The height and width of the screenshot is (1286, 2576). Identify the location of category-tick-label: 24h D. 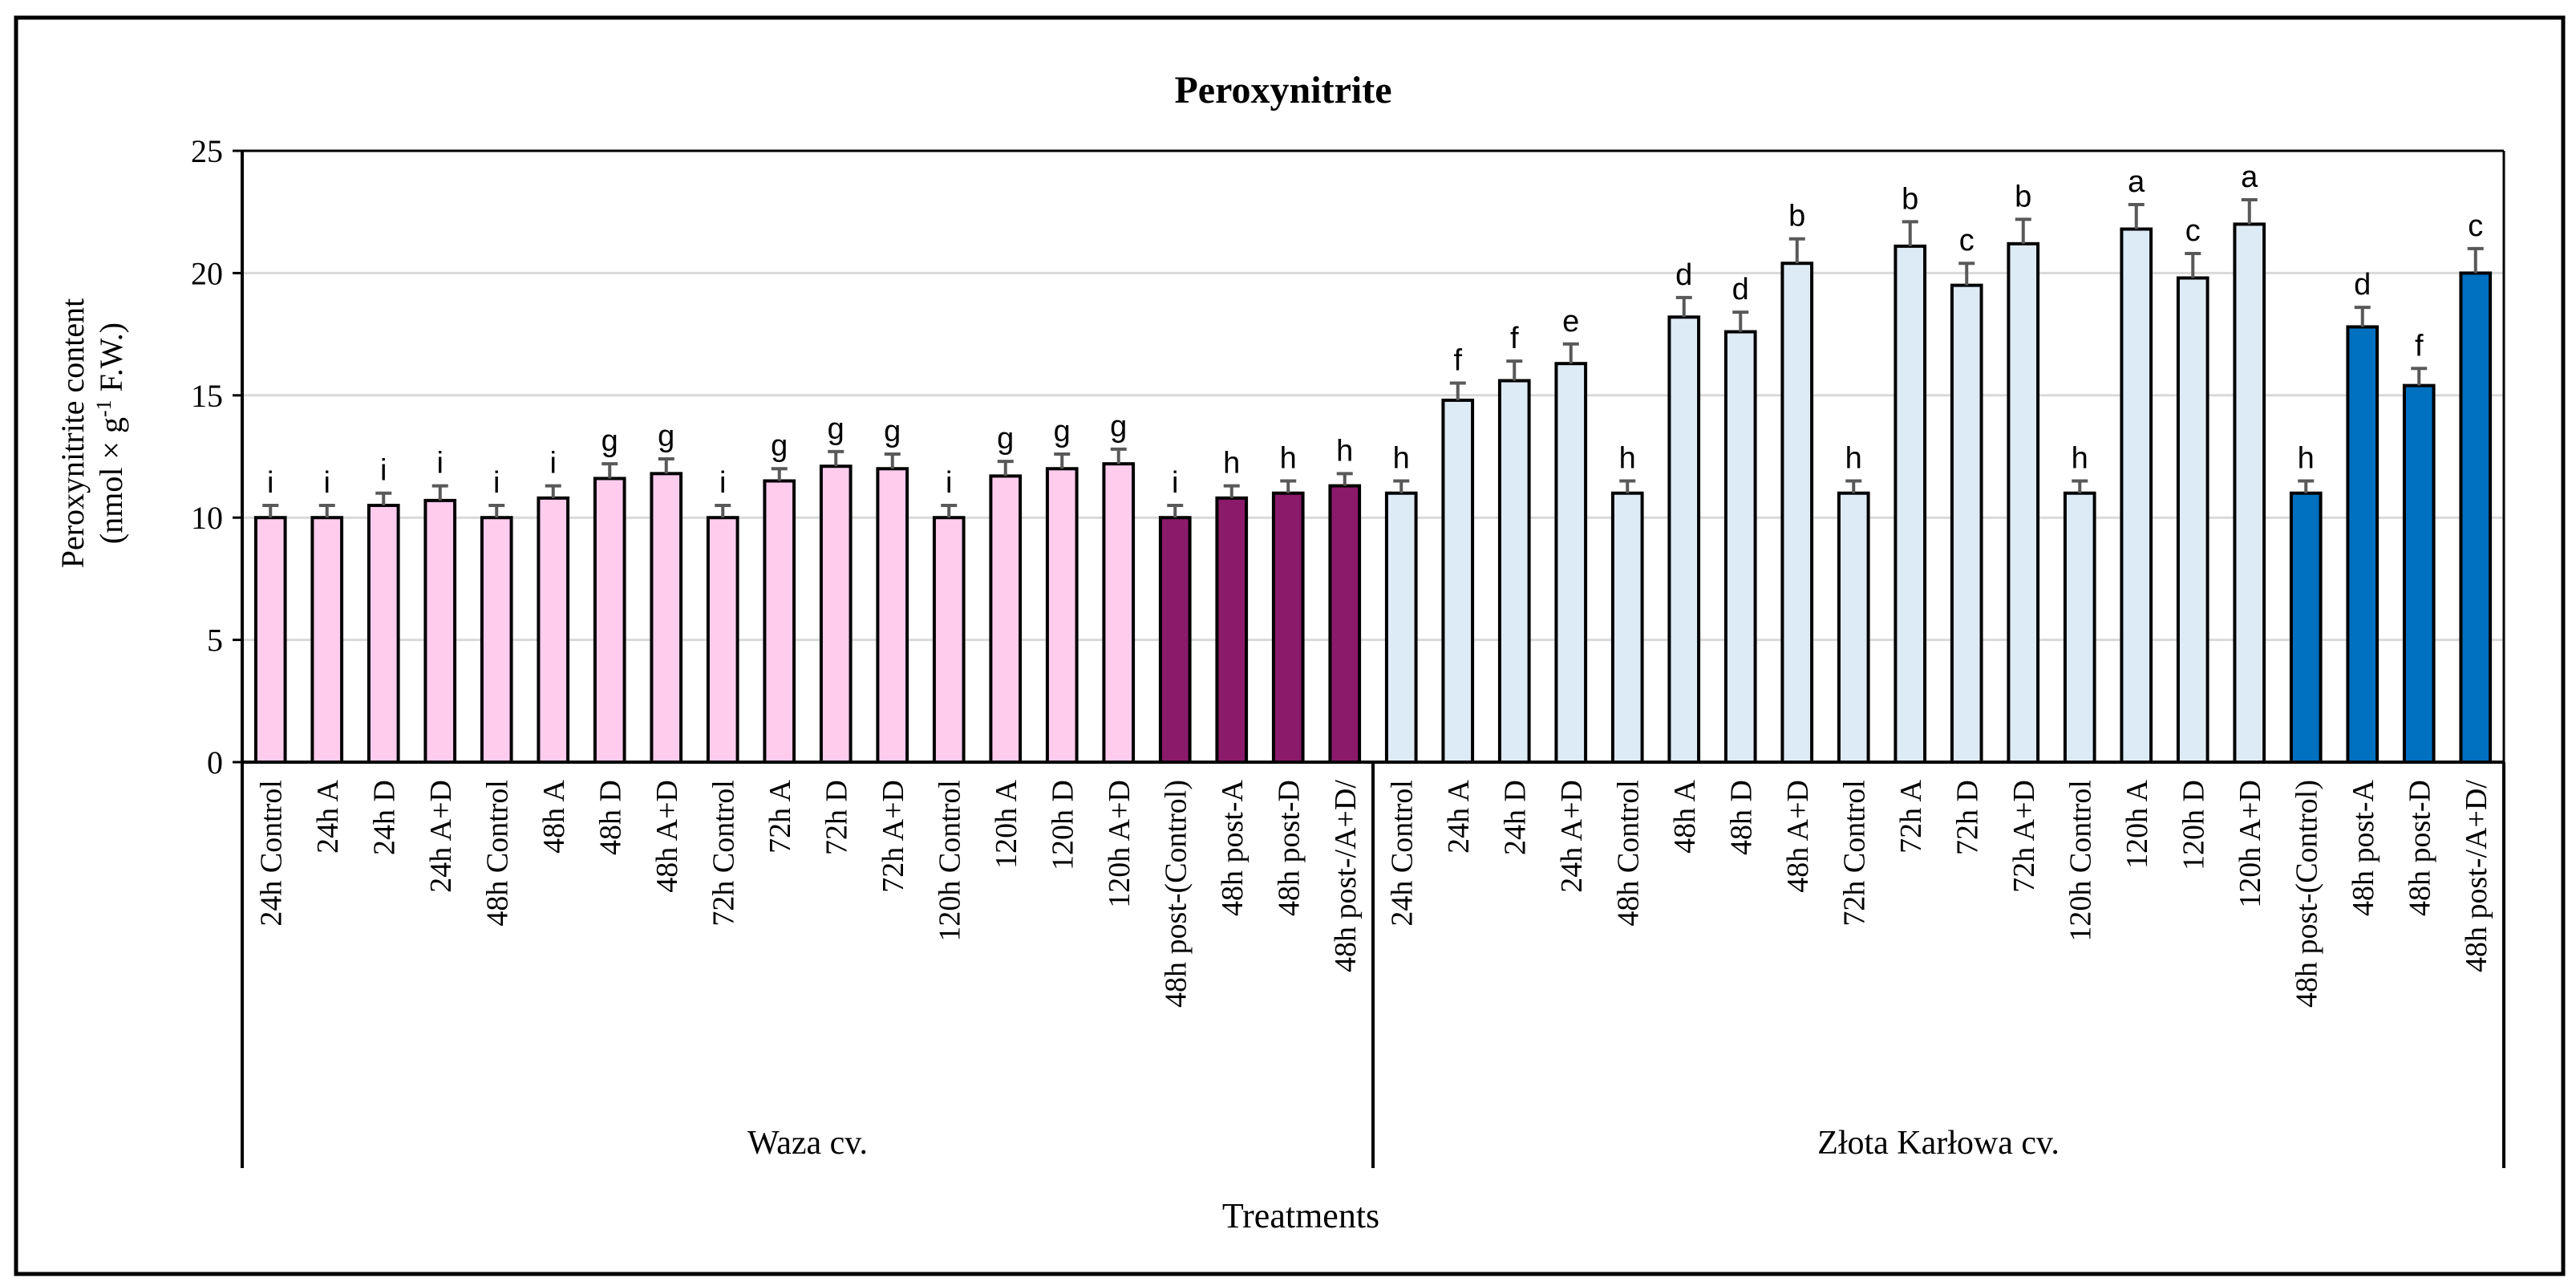
(384, 817).